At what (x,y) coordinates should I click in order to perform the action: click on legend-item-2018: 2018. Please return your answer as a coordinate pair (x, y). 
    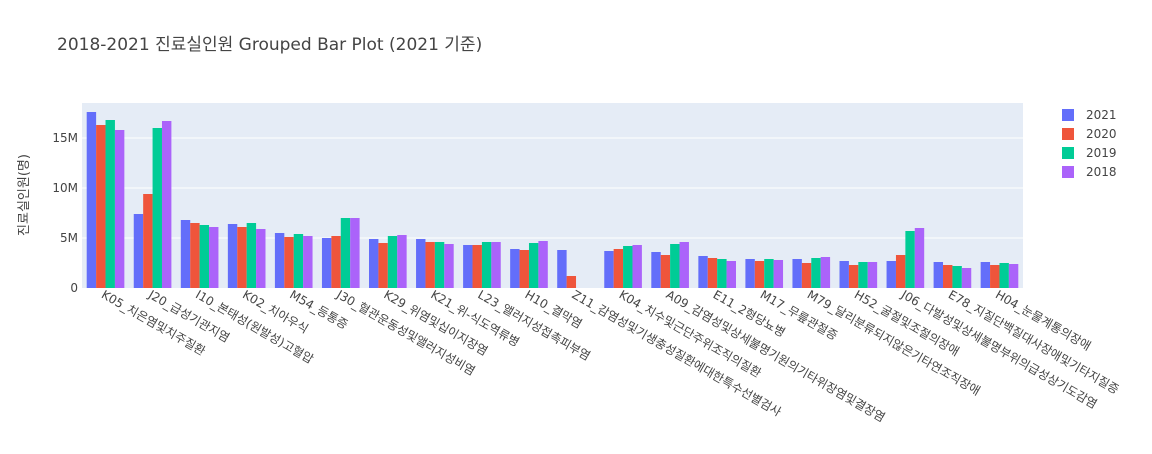
    Looking at the image, I should click on (1089, 172).